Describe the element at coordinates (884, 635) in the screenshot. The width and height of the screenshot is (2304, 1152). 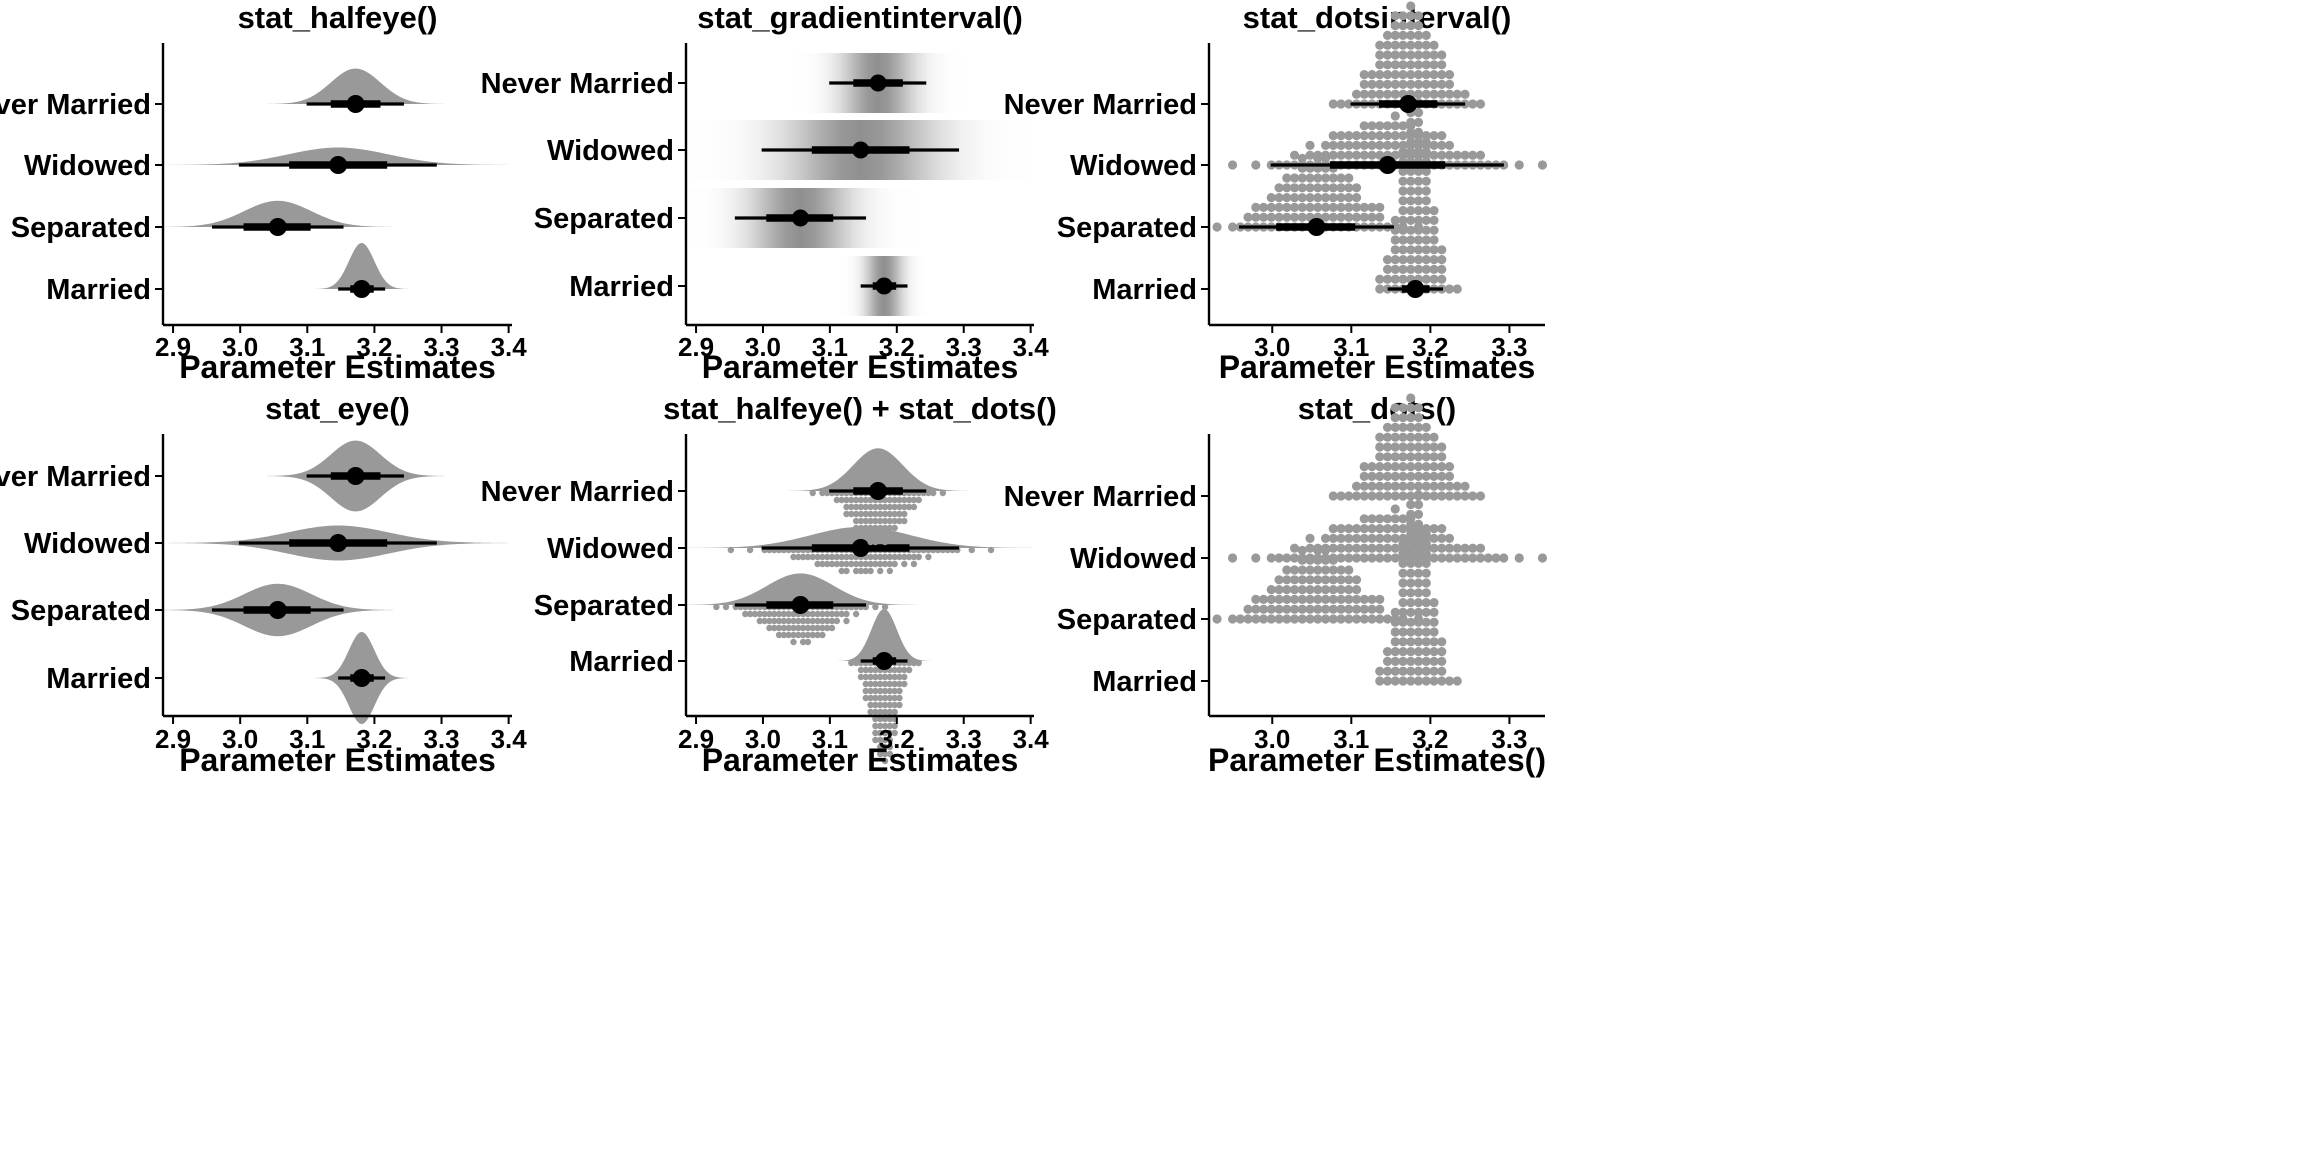
I see `density-married` at that location.